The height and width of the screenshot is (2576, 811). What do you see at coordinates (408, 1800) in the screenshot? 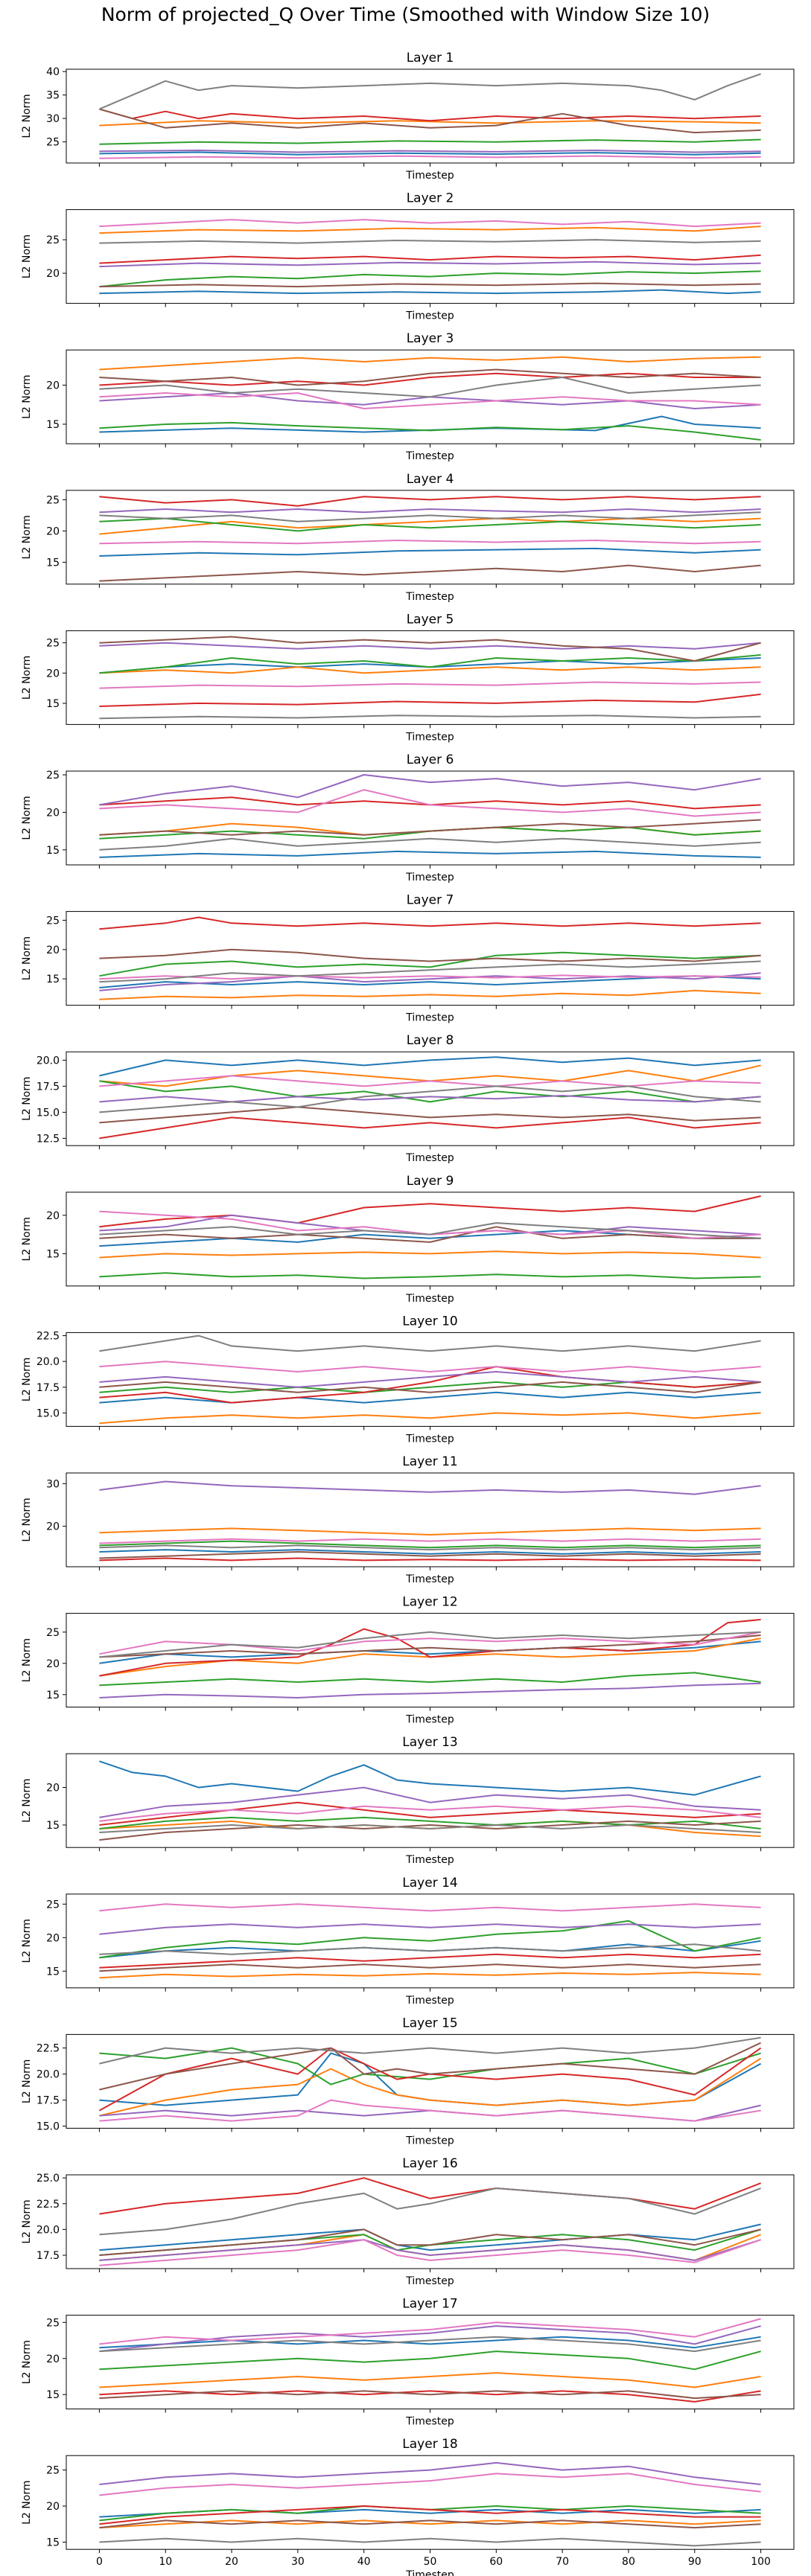
I see `subplot-layer-13: Layer 13 15 20 Timestep L2 Norm` at bounding box center [408, 1800].